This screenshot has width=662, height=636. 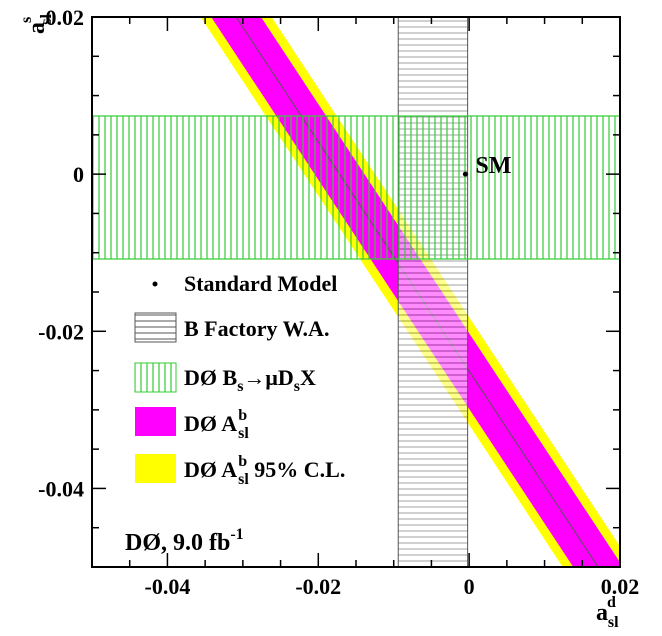 I want to click on sm-point, so click(x=465, y=174).